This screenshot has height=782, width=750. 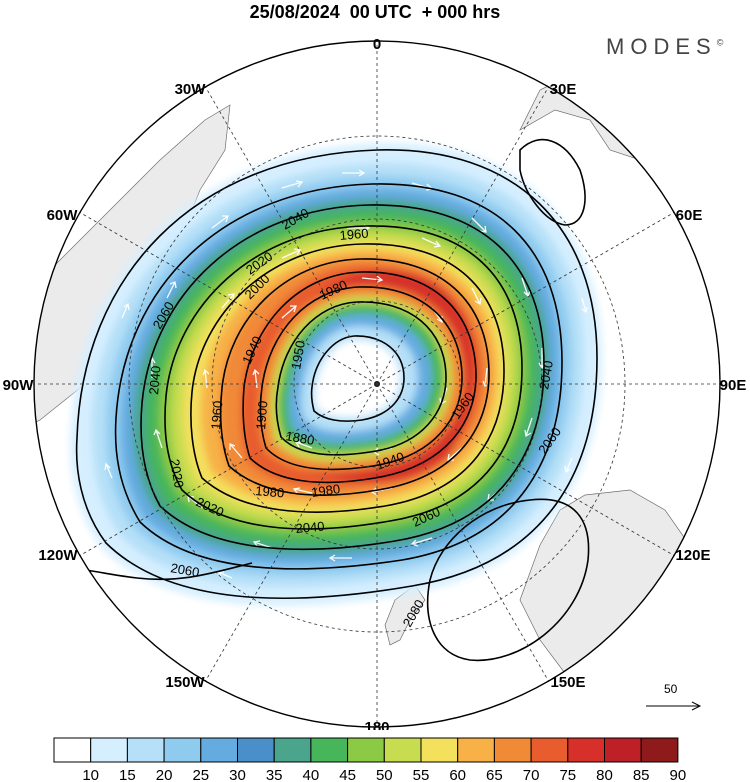 I want to click on land-australia, so click(x=612, y=600).